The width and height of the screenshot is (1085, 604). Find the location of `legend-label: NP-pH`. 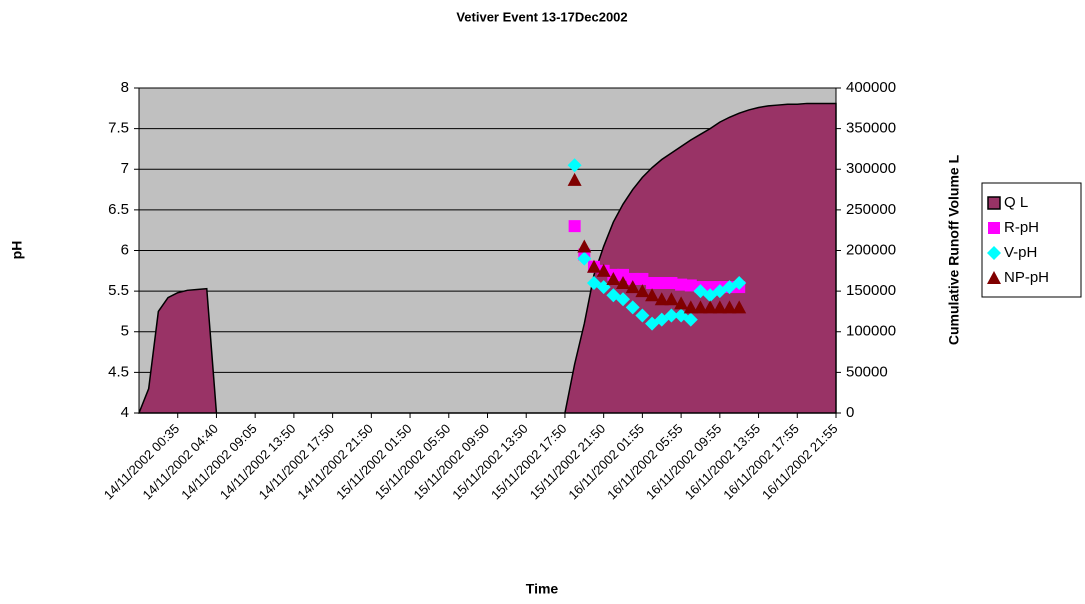

legend-label: NP-pH is located at coordinates (1026, 277).